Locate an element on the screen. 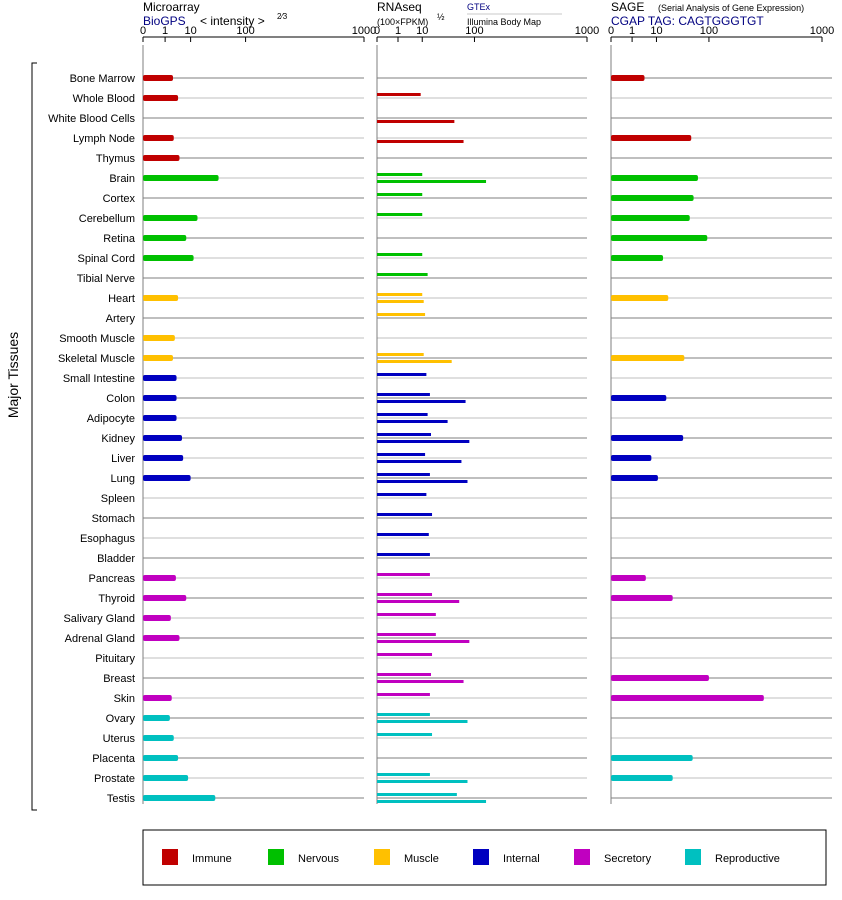 The height and width of the screenshot is (900, 842). sage-title: SAGE is located at coordinates (627, 7).